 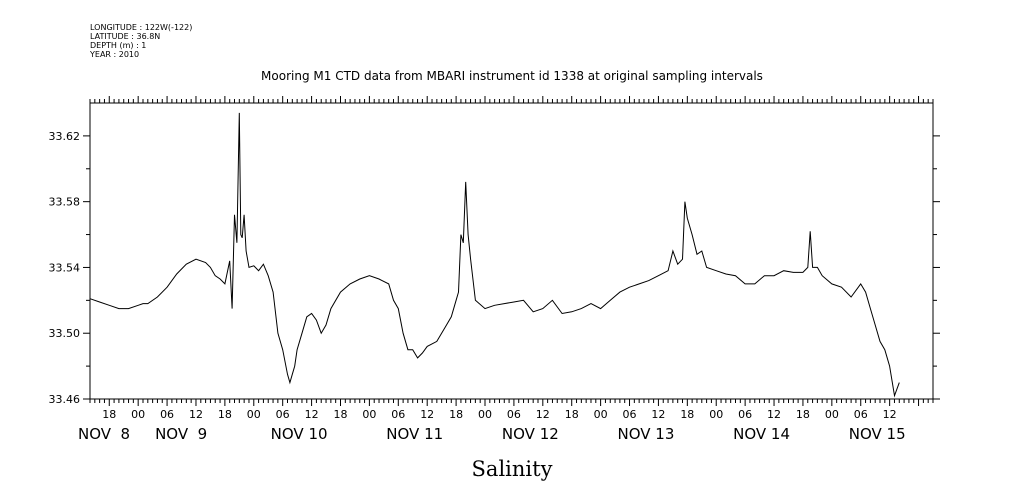 What do you see at coordinates (125, 36) in the screenshot?
I see `meta-latitude: LATITUDE : 36.8N` at bounding box center [125, 36].